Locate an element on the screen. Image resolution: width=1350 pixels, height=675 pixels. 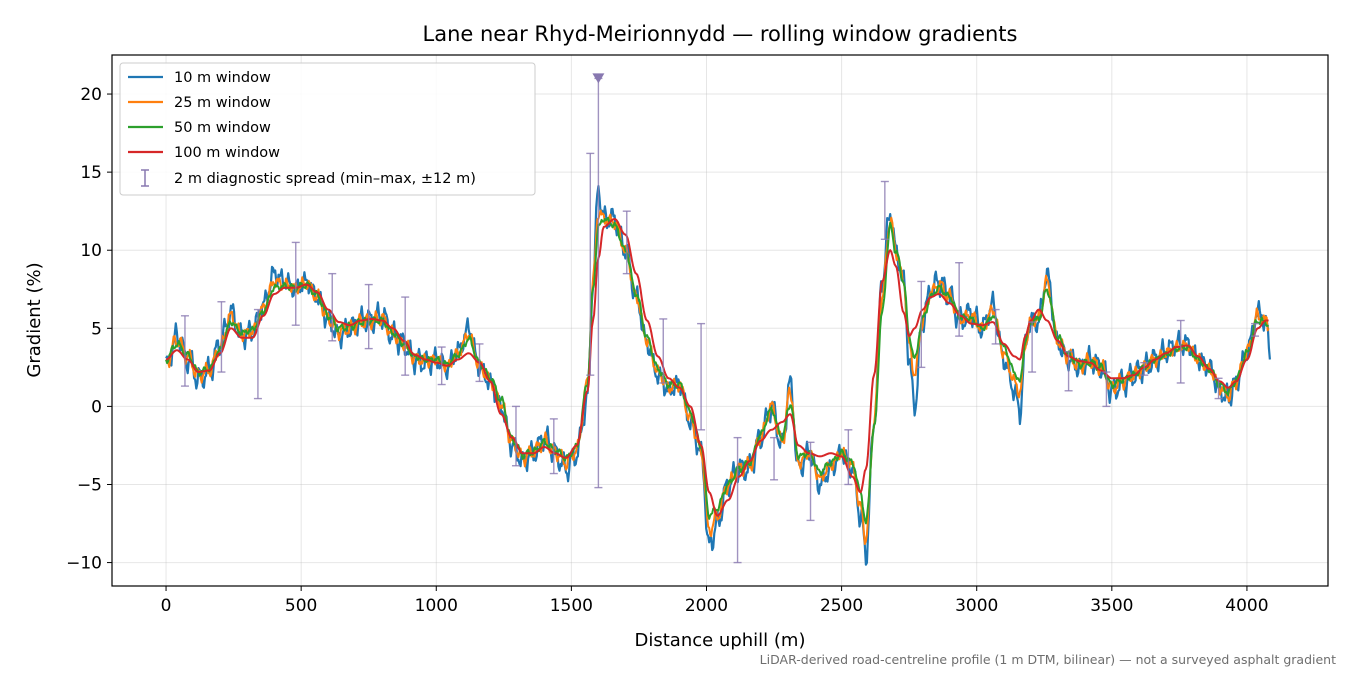
legend-label-50m: 50 m window is located at coordinates (222, 128).